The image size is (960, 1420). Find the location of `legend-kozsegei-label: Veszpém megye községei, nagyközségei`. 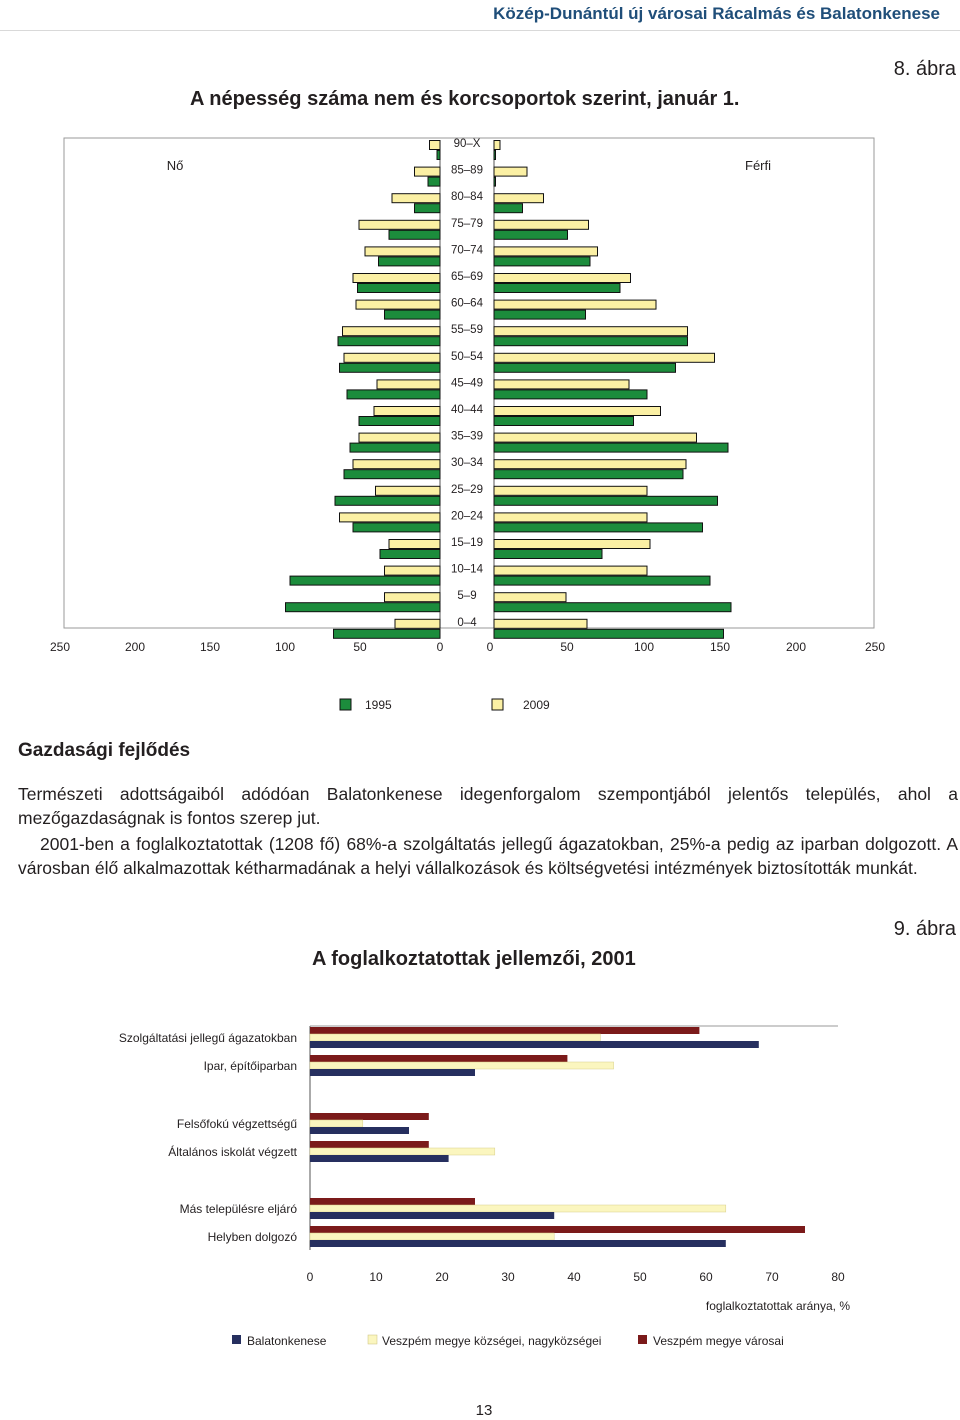

legend-kozsegei-label: Veszpém megye községei, nagyközségei is located at coordinates (491, 1341).